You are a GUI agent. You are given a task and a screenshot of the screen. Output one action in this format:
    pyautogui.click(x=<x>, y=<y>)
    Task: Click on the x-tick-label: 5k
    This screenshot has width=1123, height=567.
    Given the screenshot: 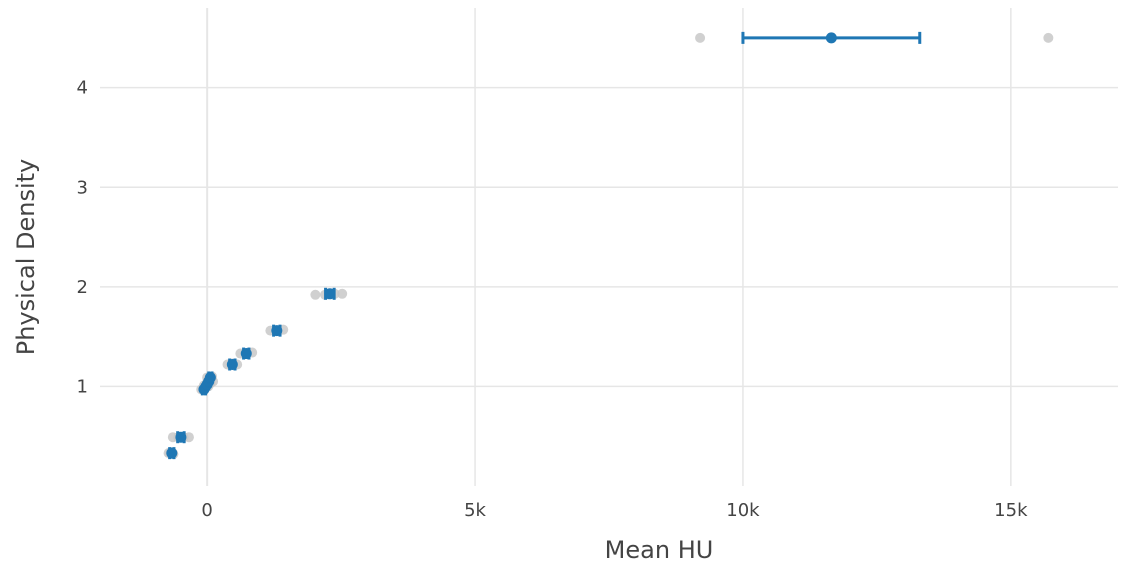 What is the action you would take?
    pyautogui.click(x=475, y=510)
    